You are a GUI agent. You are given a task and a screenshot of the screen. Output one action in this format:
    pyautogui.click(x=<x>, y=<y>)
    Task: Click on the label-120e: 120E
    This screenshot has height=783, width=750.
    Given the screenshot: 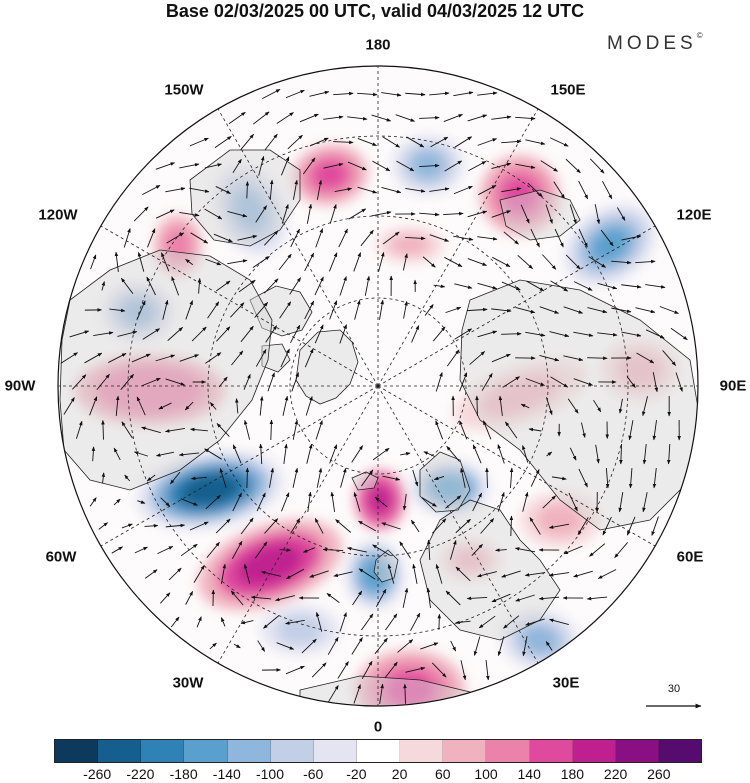 What is the action you would take?
    pyautogui.click(x=694, y=215)
    